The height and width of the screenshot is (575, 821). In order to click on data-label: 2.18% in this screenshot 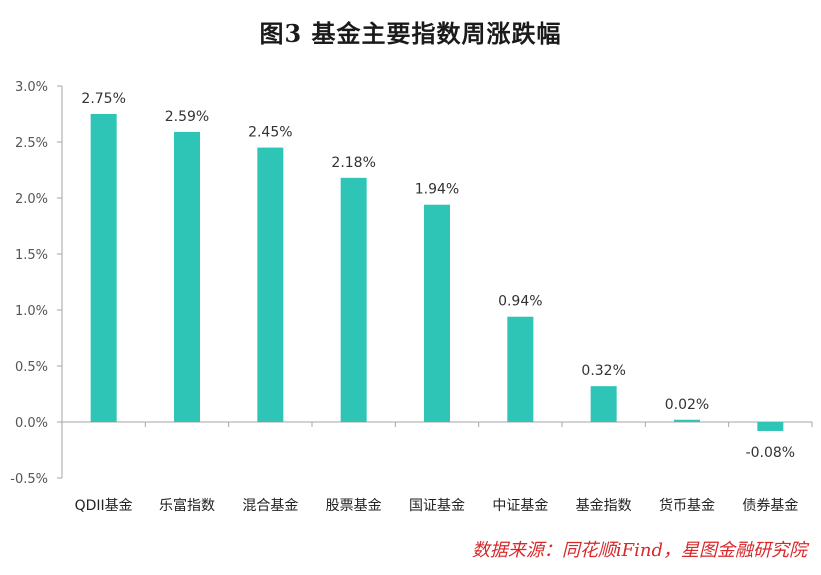, I will do `click(353, 163)`.